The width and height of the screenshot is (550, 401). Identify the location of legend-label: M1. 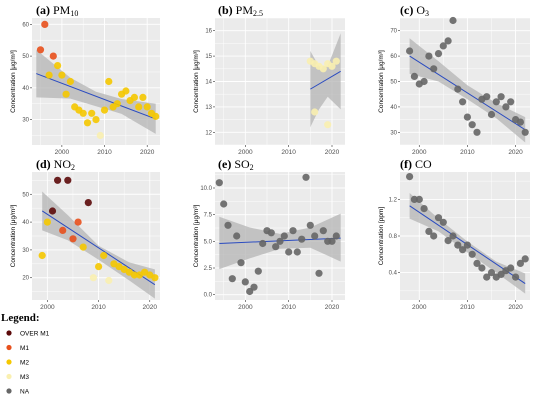
(24, 348).